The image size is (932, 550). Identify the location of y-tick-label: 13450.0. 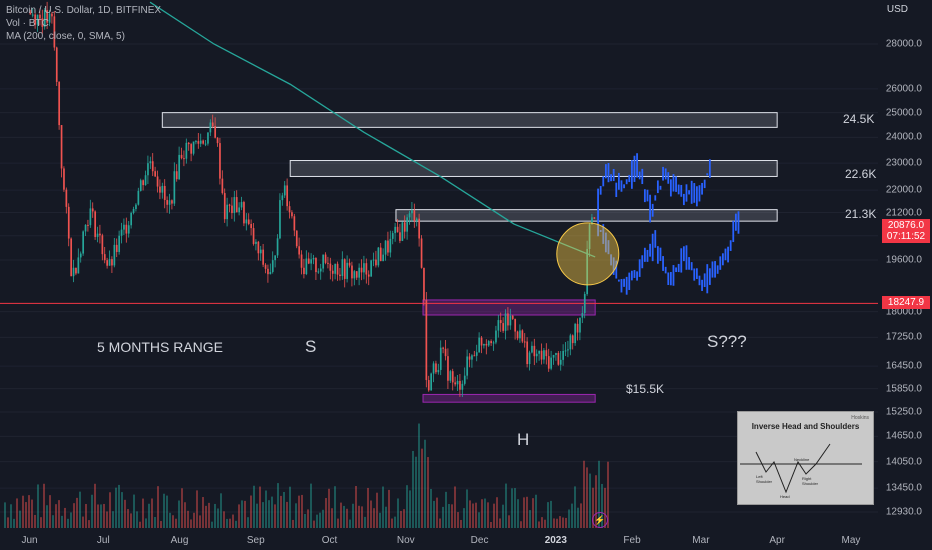
(903, 488).